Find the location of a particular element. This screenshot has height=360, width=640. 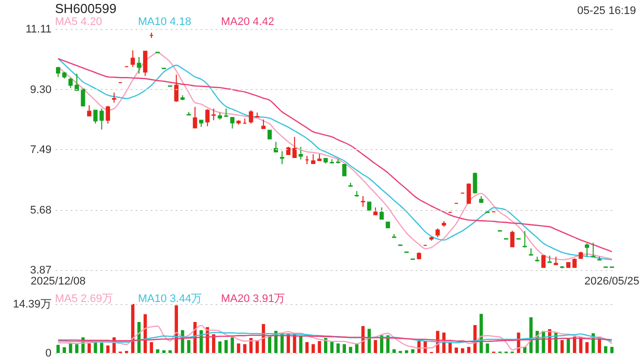

text: MA5 4.20 is located at coordinates (79, 22).